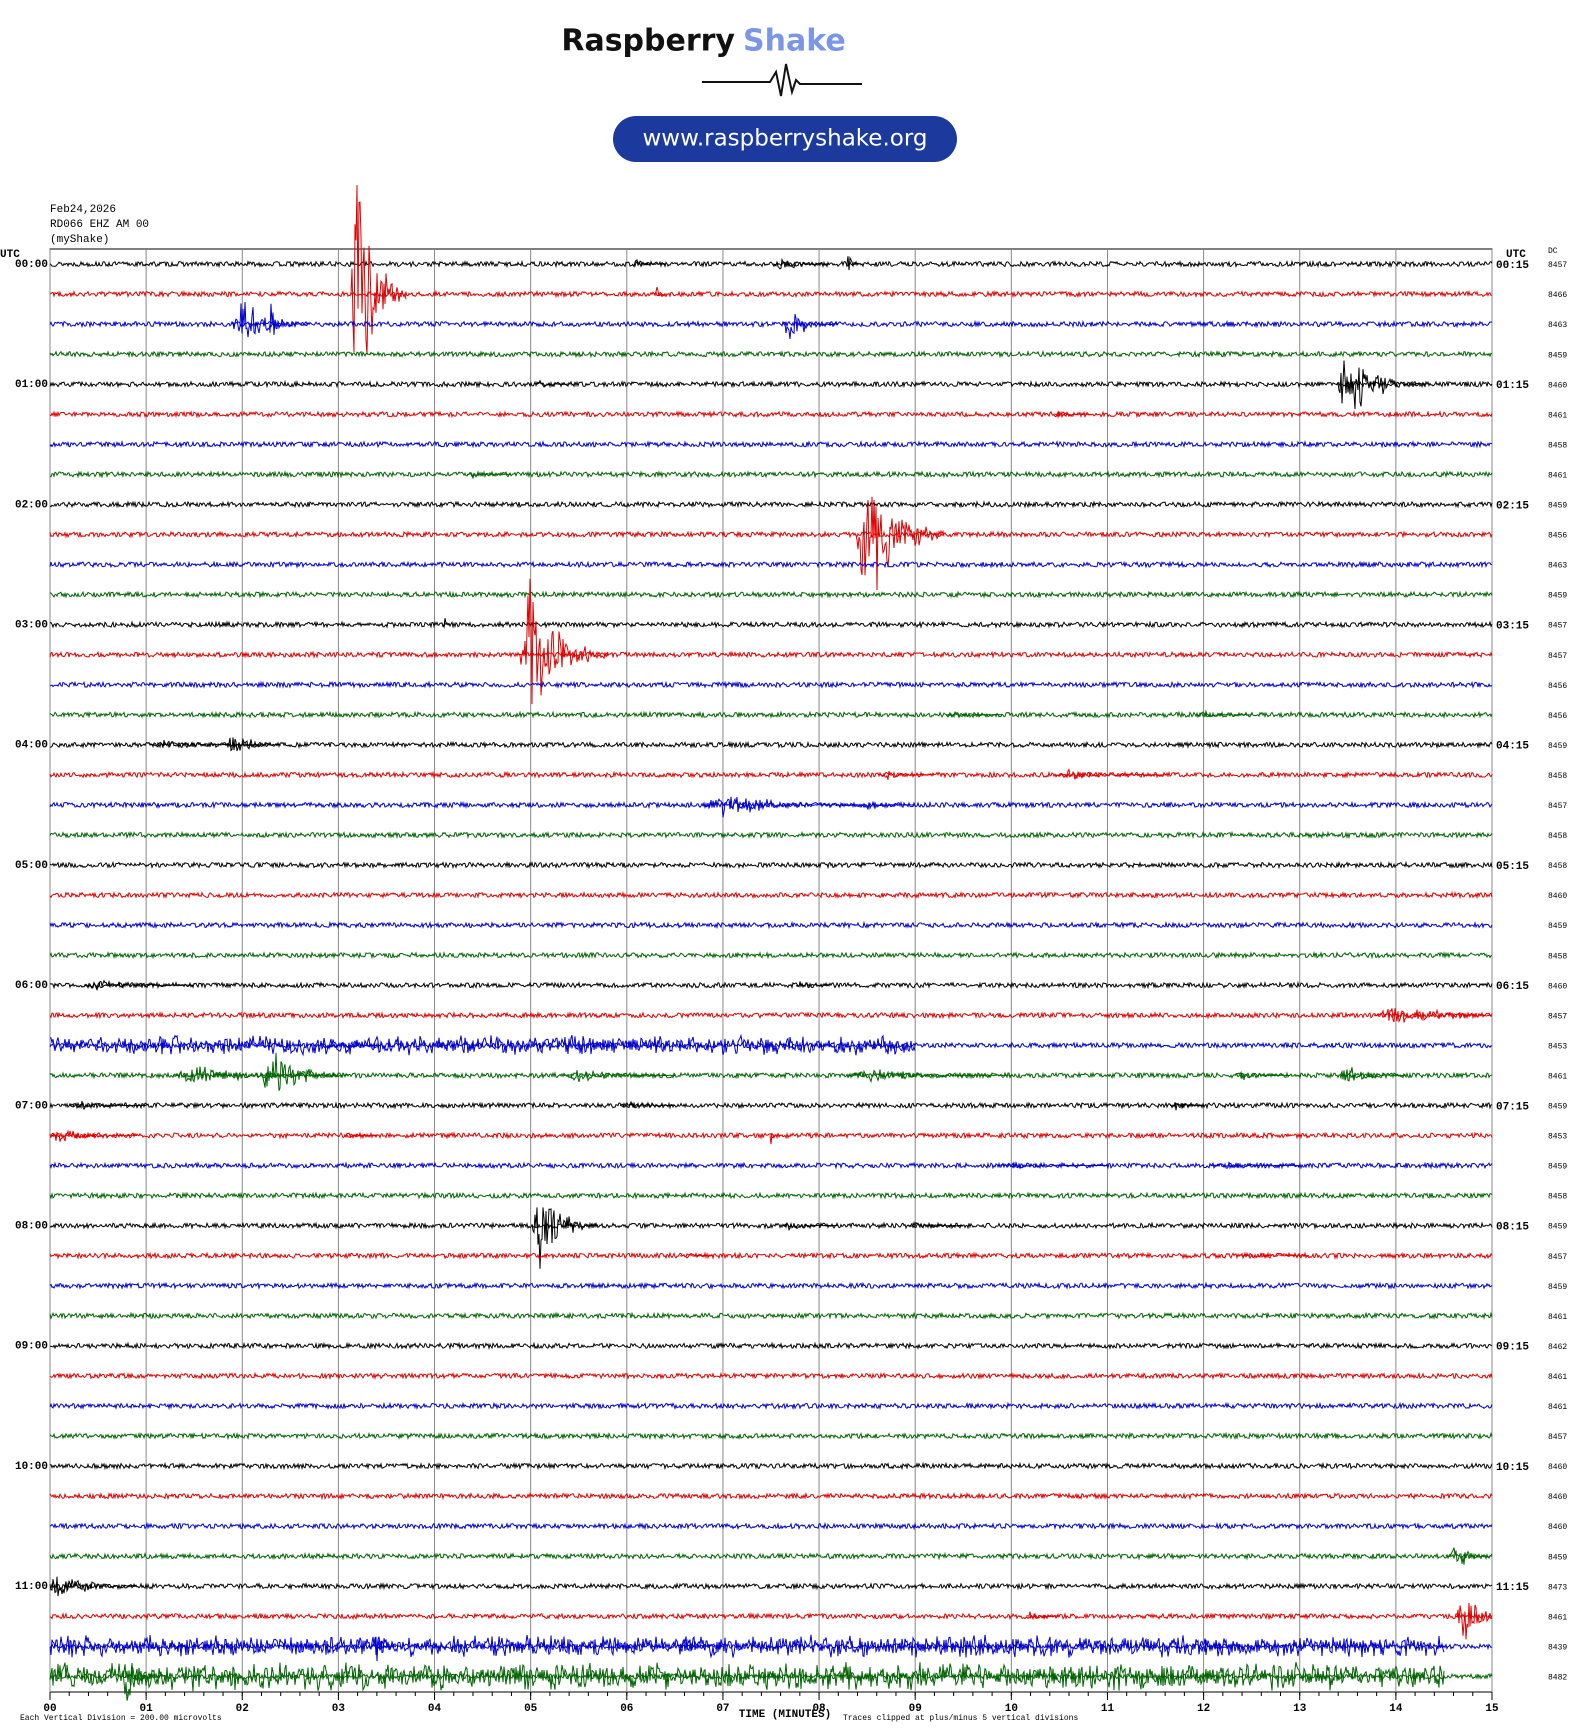 The image size is (1570, 1732). I want to click on brand-name: Shake, so click(794, 41).